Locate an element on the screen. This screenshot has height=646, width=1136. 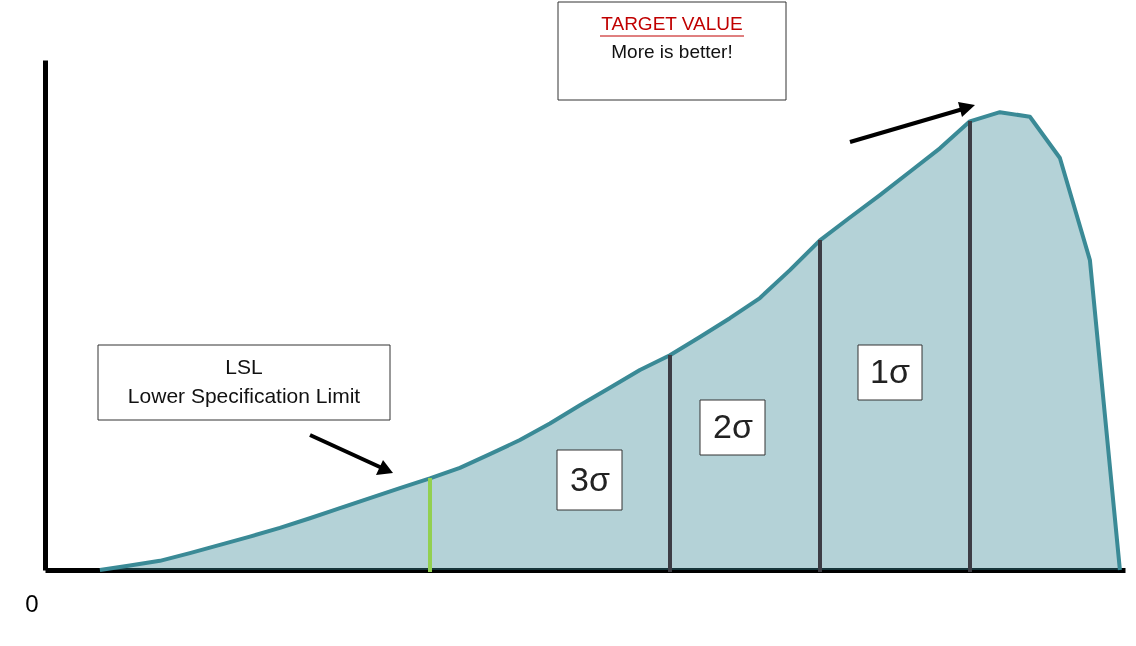
annotation: Lower Specification Limit is located at coordinates (244, 395).